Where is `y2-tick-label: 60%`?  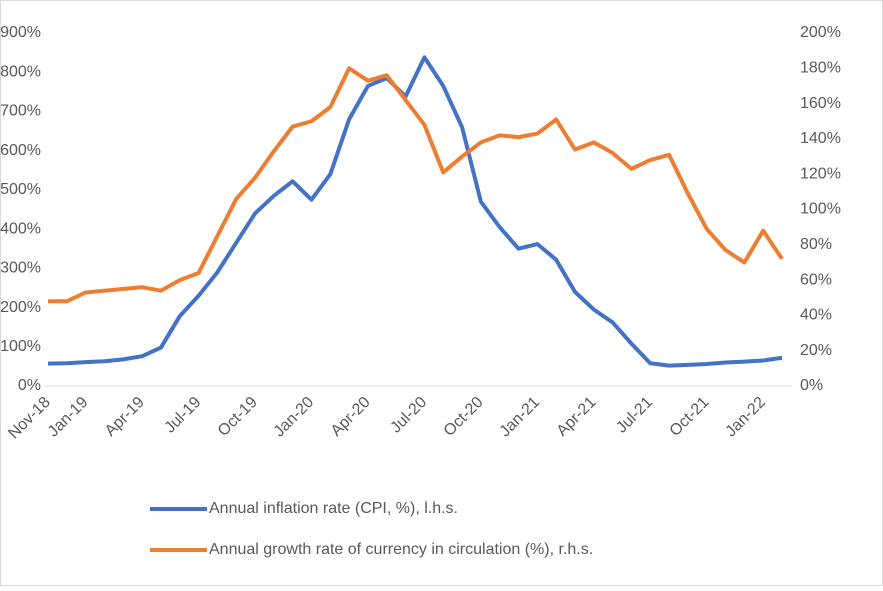 y2-tick-label: 60% is located at coordinates (816, 279).